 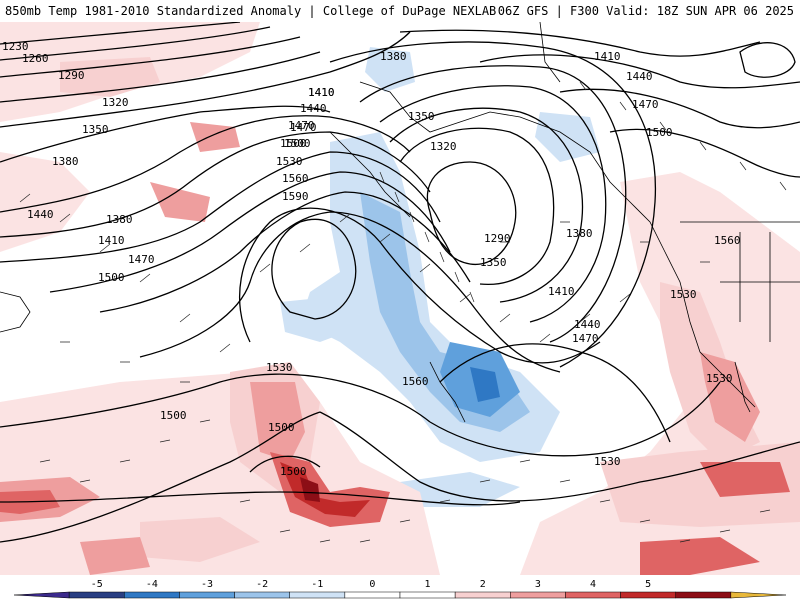 I want to click on color-scale-ticks: -5 -4 -3 -2 -1 0 1 2 3 4 5, so click(x=371, y=584).